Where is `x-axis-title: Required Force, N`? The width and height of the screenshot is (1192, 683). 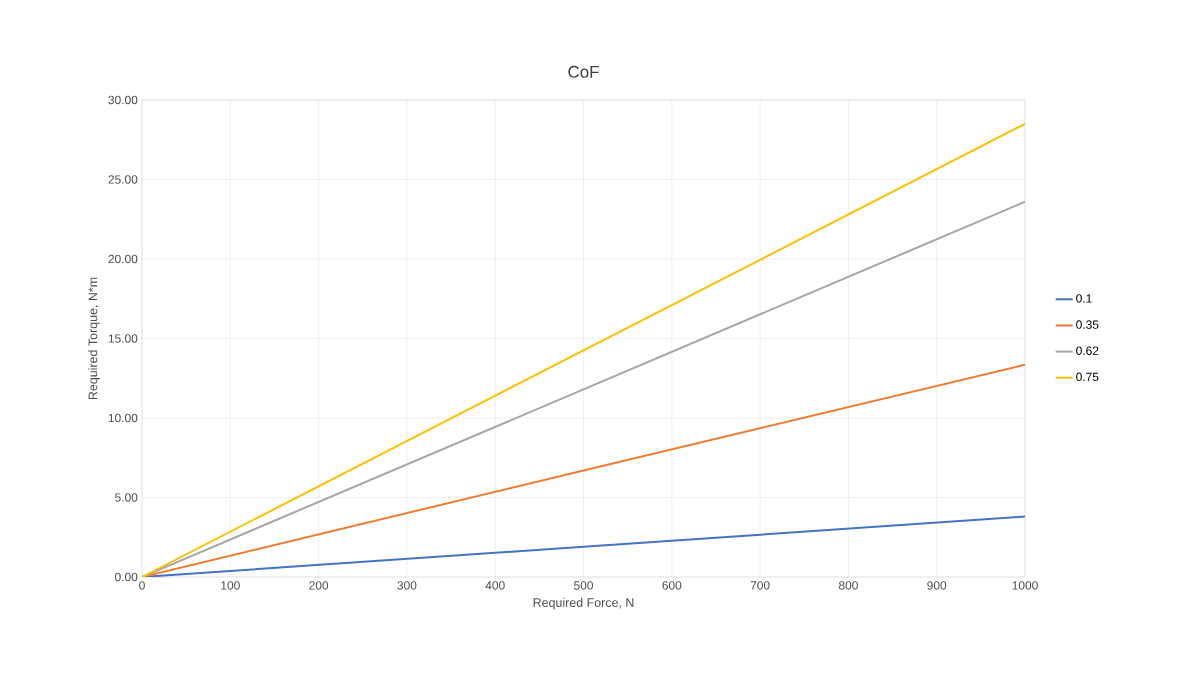
x-axis-title: Required Force, N is located at coordinates (583, 603).